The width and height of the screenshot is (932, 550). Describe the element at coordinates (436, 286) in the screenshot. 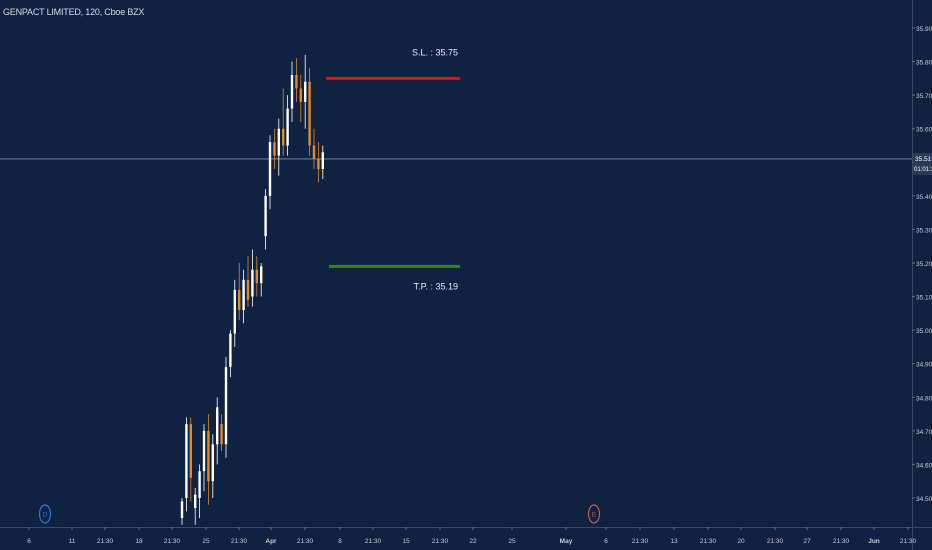

I see `take-profit-label: T.P. : 35.19` at that location.